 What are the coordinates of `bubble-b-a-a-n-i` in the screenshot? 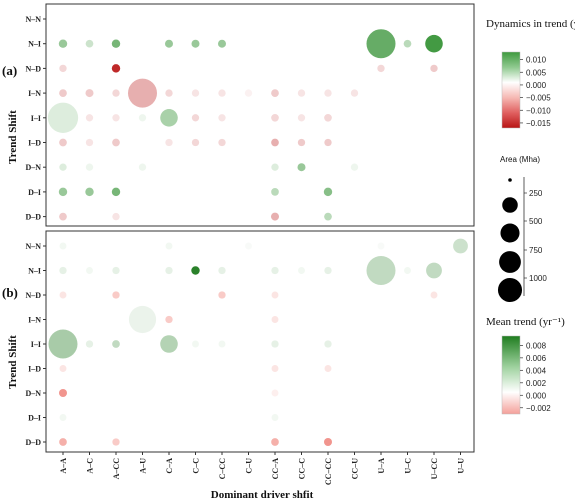 It's located at (63, 270).